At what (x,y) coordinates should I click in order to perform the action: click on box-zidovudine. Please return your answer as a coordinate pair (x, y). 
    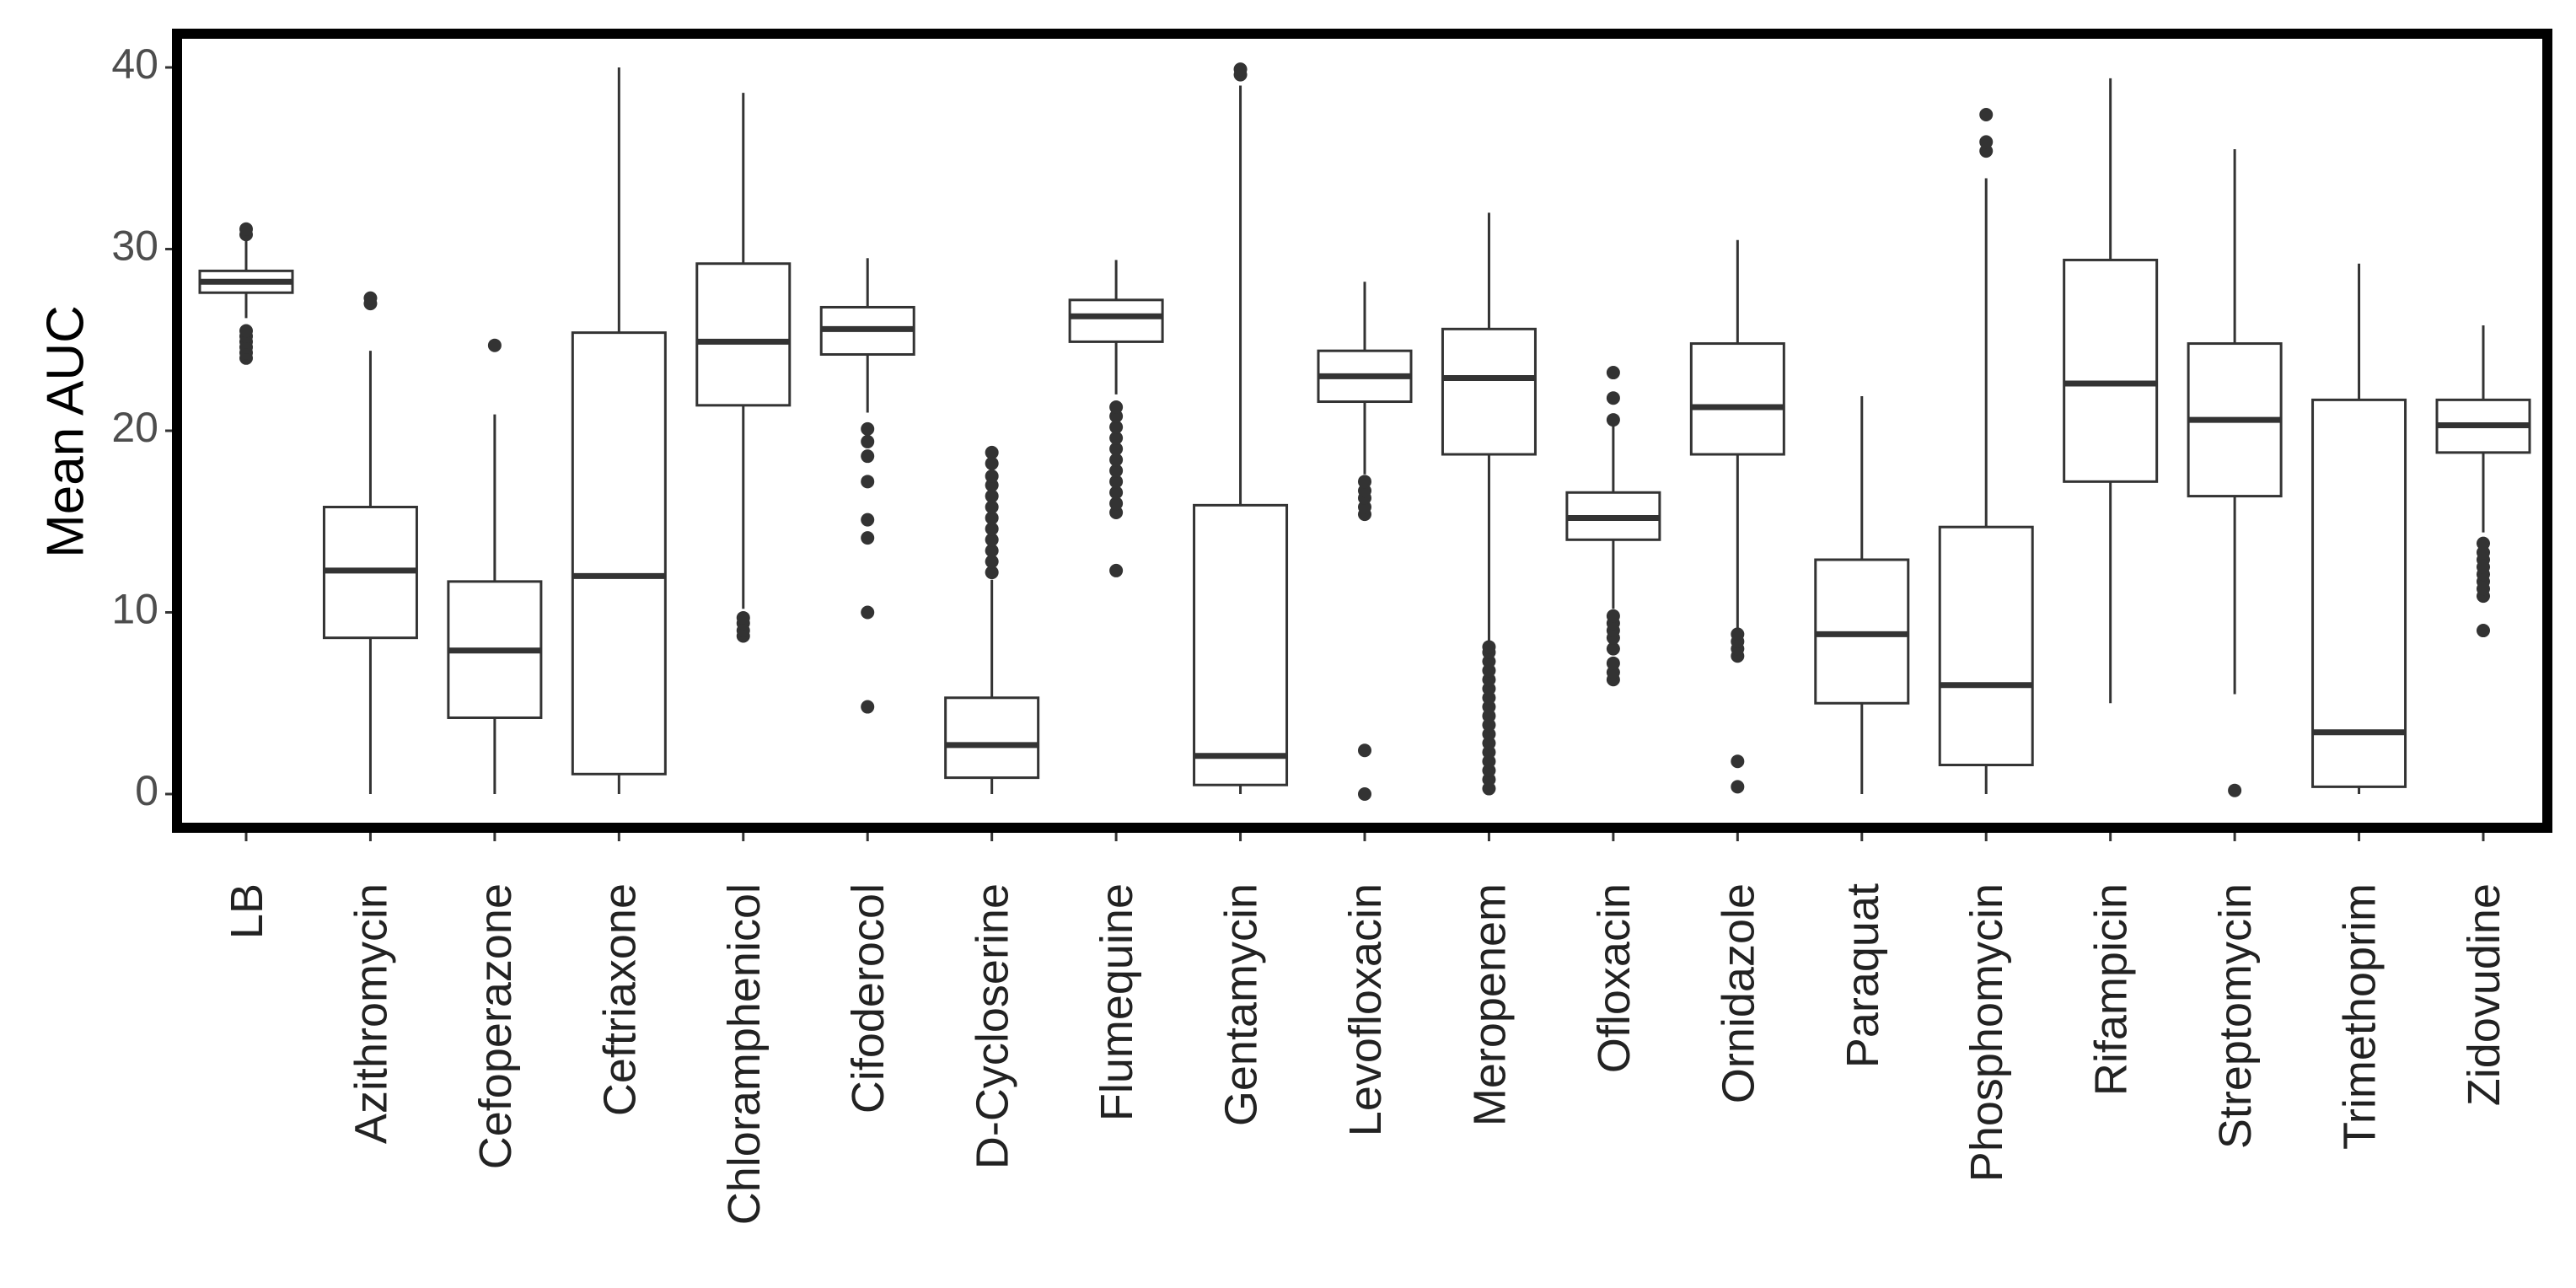
    Looking at the image, I should click on (2483, 481).